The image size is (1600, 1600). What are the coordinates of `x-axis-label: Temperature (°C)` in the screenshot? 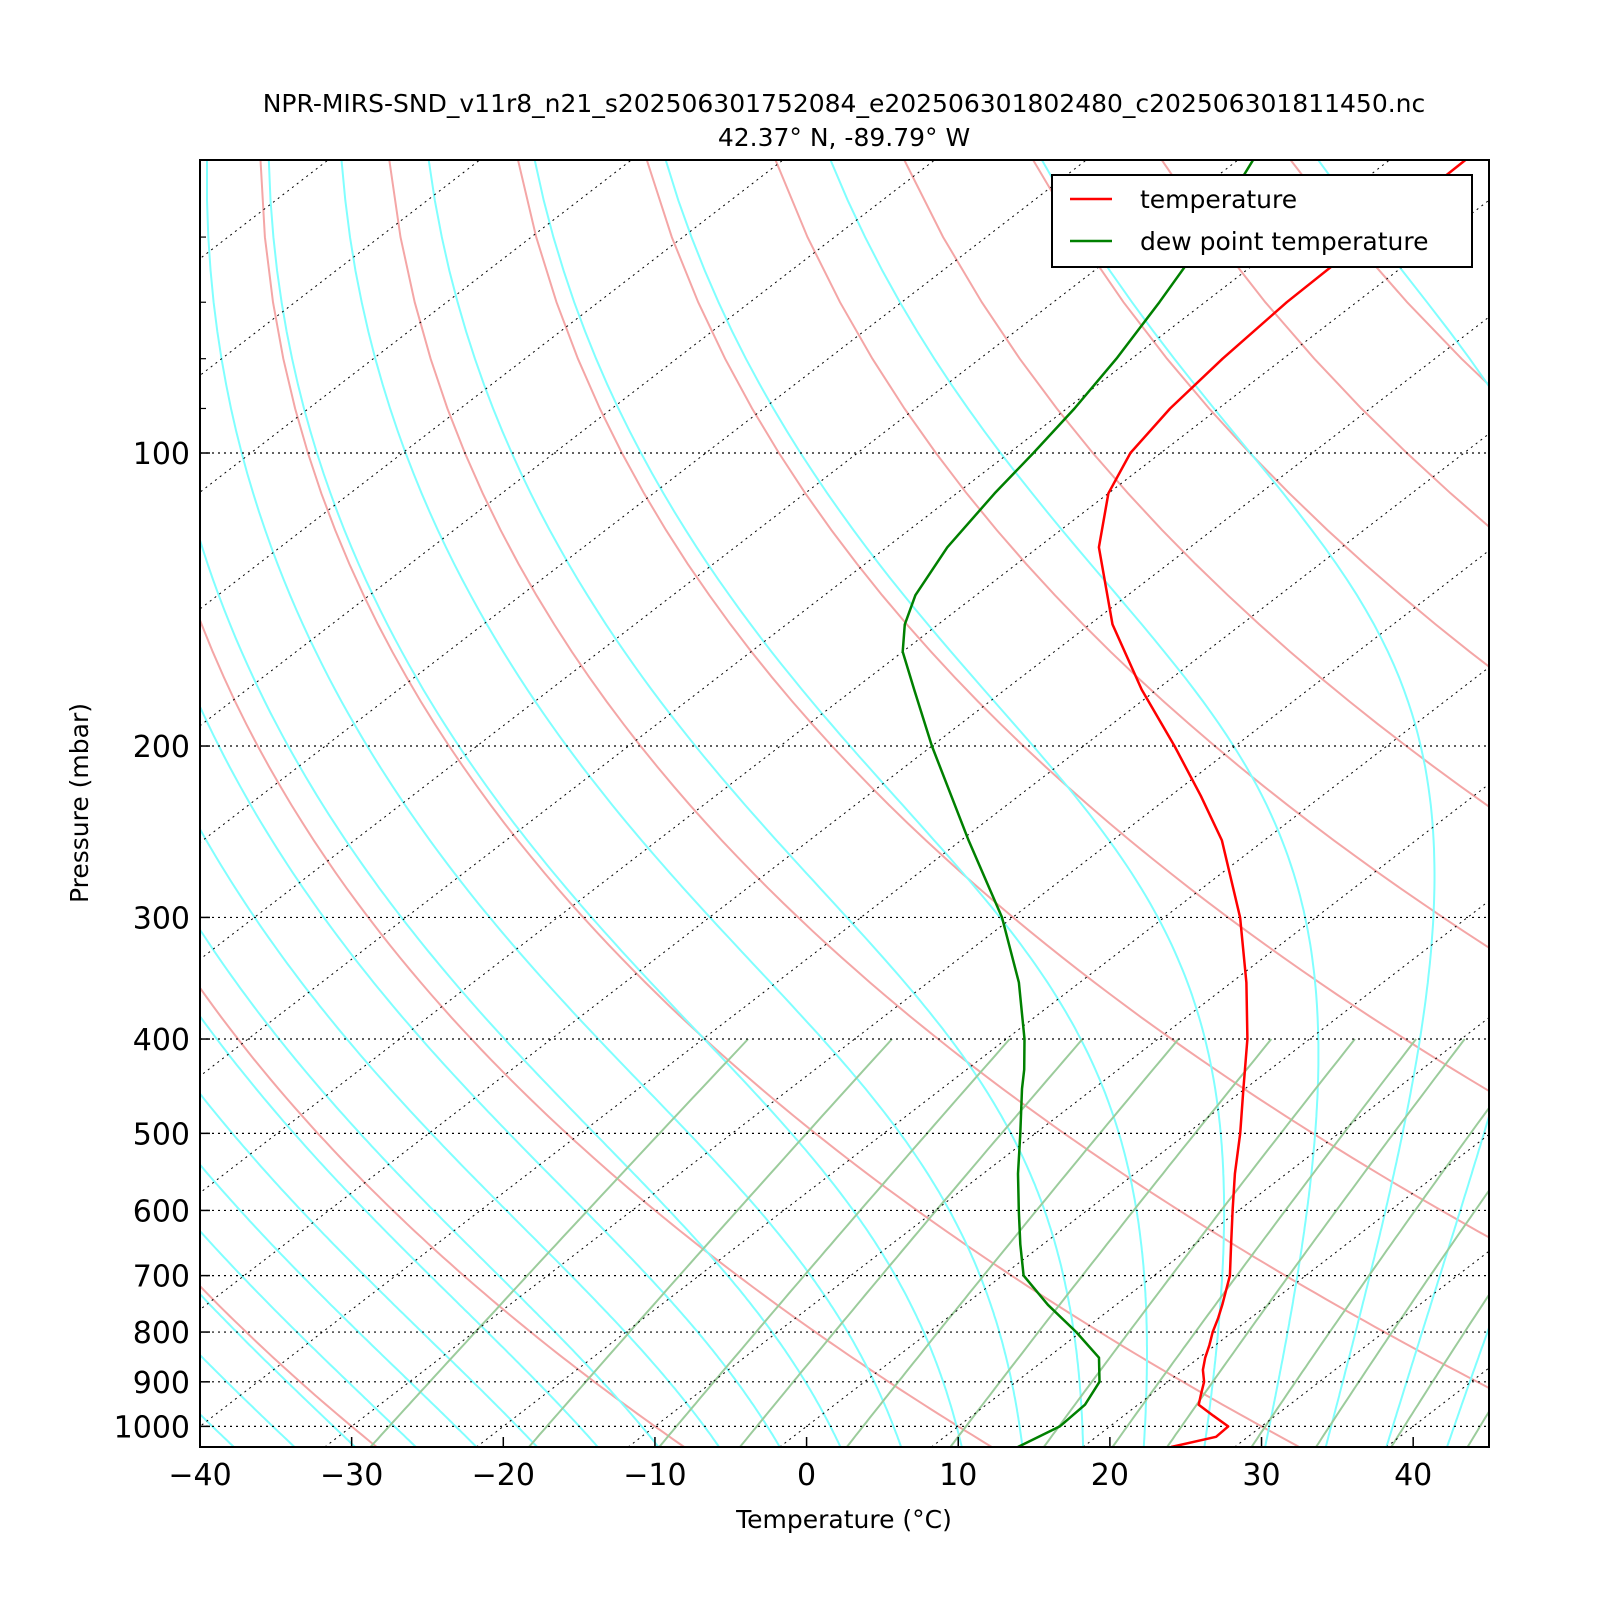 It's located at (843, 1519).